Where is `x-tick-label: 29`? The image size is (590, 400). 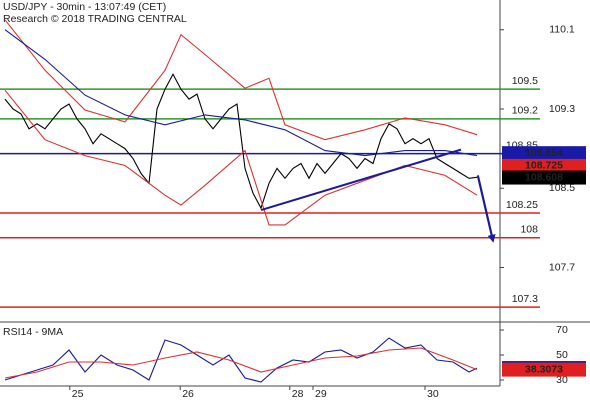
x-tick-label: 29 is located at coordinates (321, 394).